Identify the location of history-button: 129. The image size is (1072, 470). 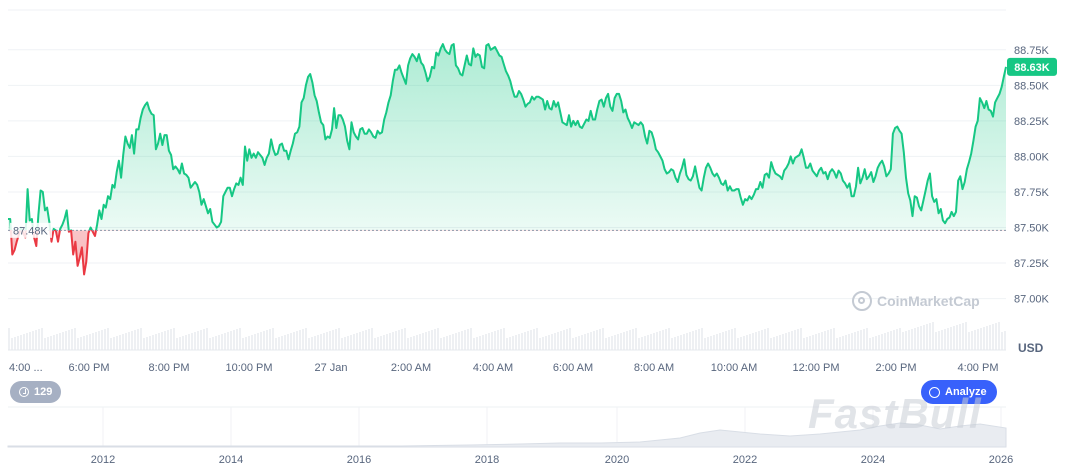
(36, 392).